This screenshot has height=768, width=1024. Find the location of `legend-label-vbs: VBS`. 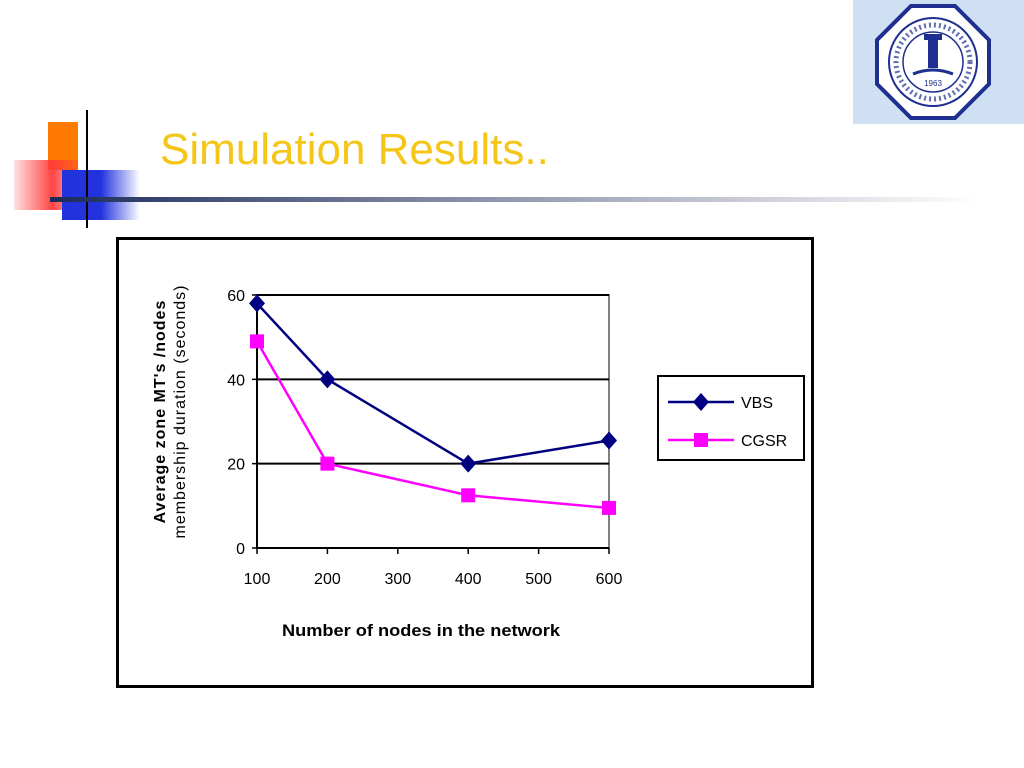

legend-label-vbs: VBS is located at coordinates (757, 403).